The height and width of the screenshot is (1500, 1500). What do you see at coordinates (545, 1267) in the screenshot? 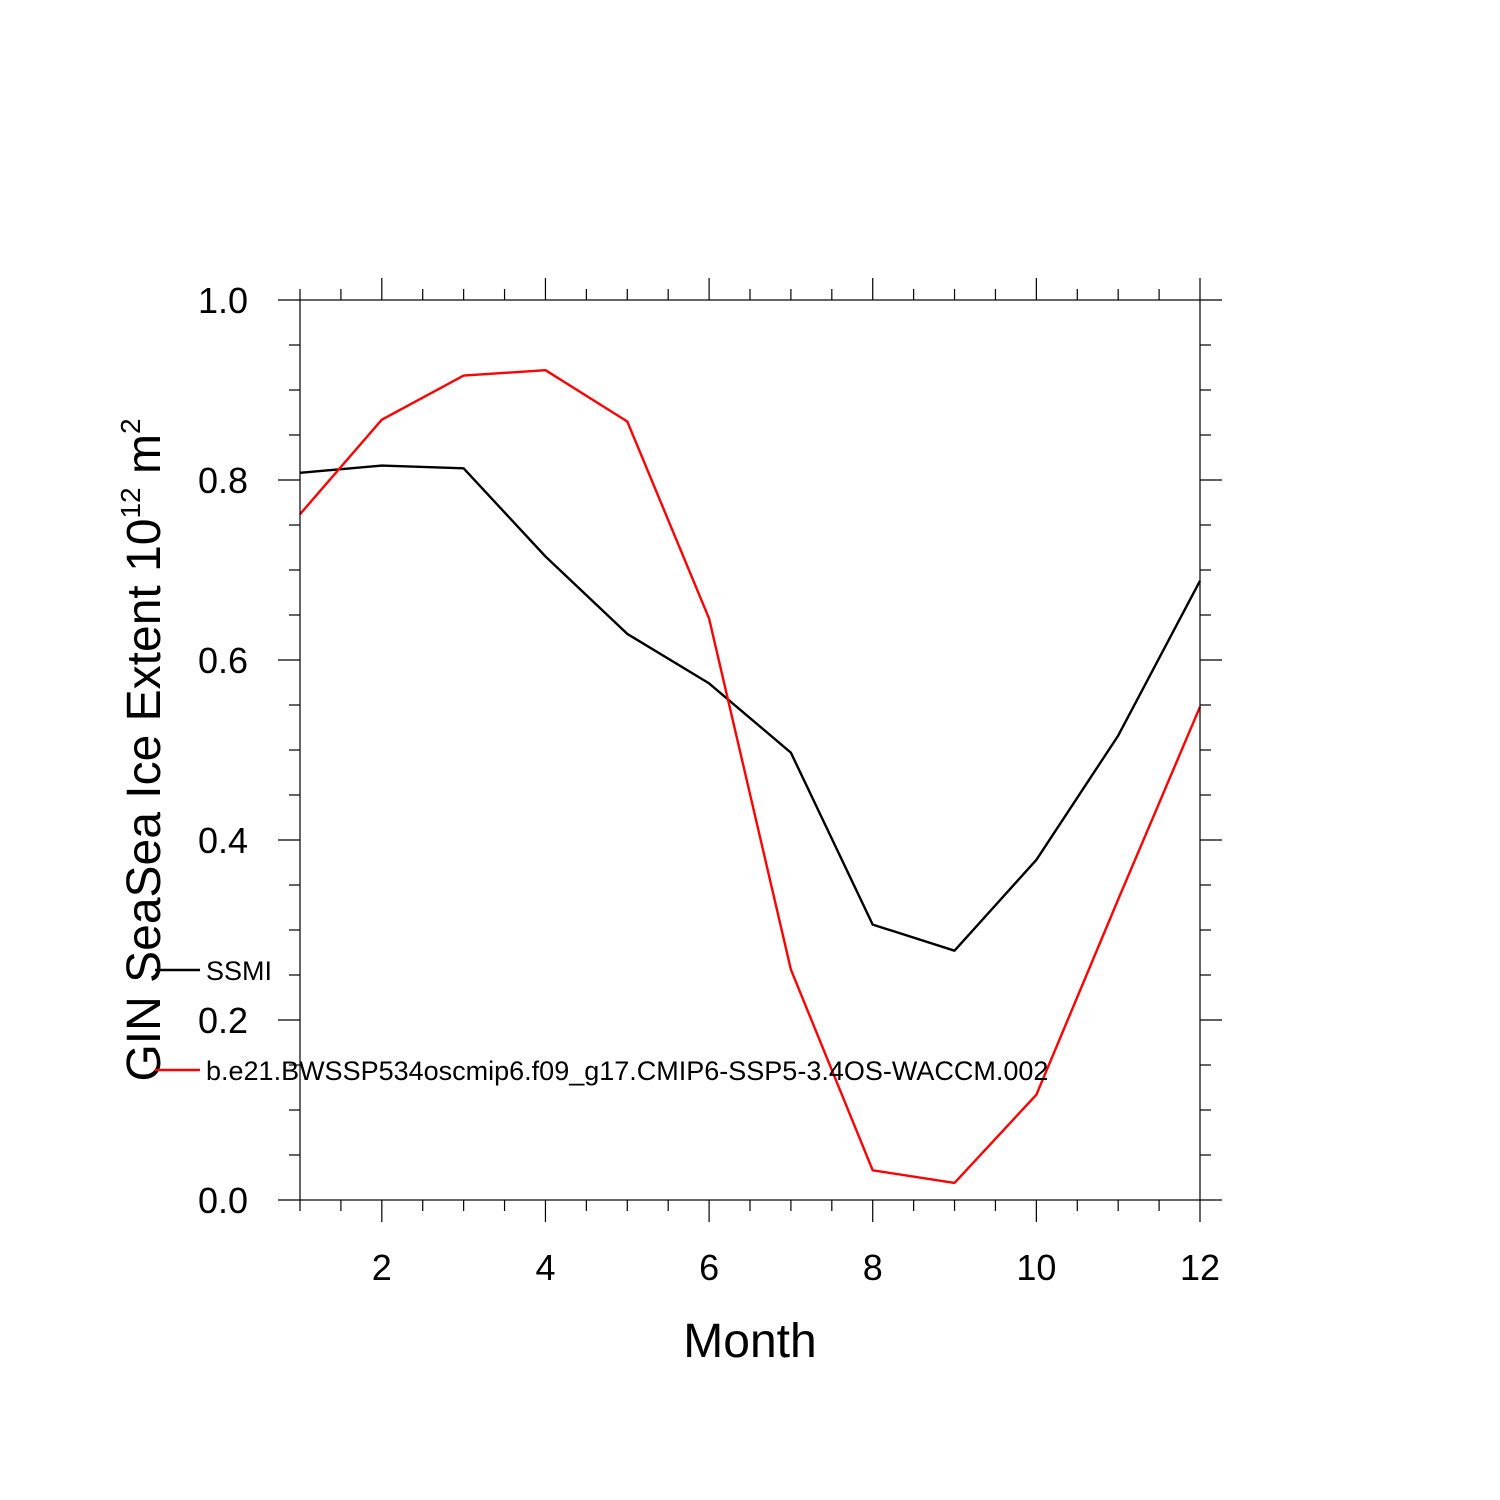
I see `x-tick-label: 4` at bounding box center [545, 1267].